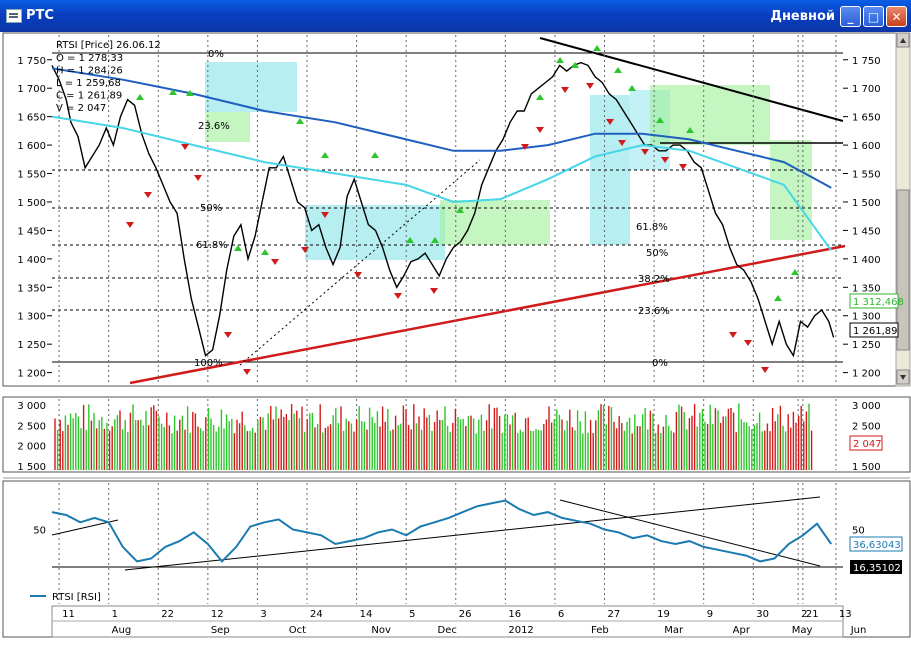  What do you see at coordinates (263, 614) in the screenshot?
I see `x-axis-day-label: 3` at bounding box center [263, 614].